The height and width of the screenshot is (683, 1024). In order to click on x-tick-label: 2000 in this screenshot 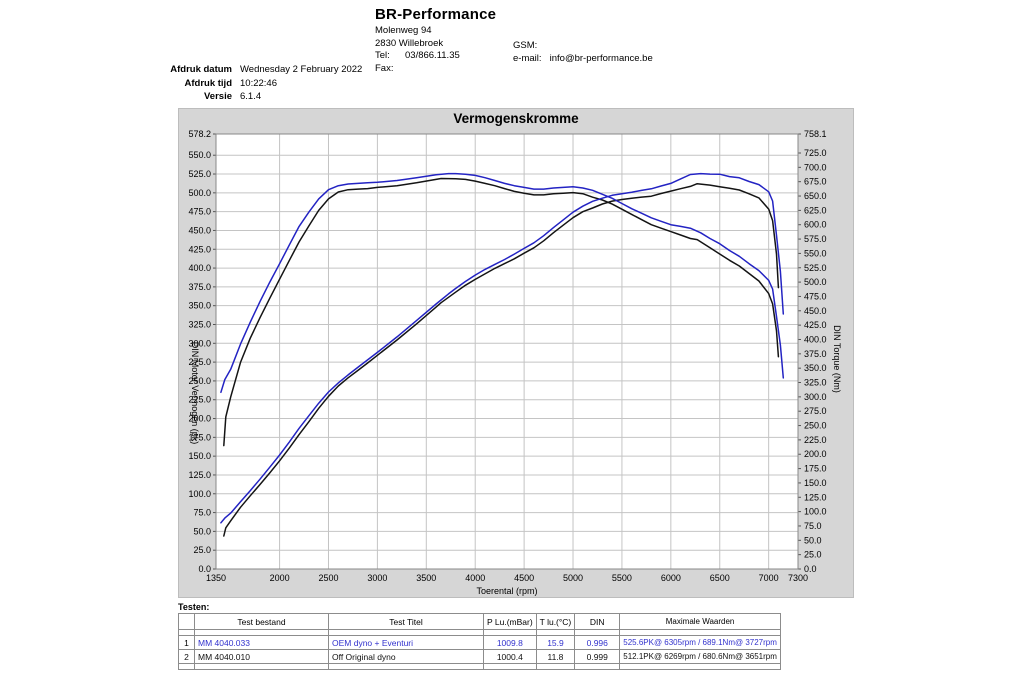, I will do `click(280, 578)`.